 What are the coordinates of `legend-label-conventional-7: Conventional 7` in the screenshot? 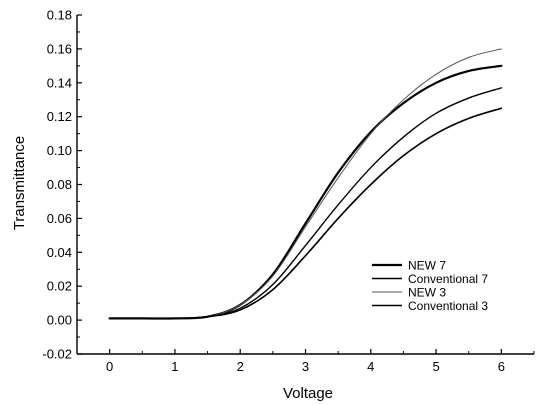 It's located at (448, 279).